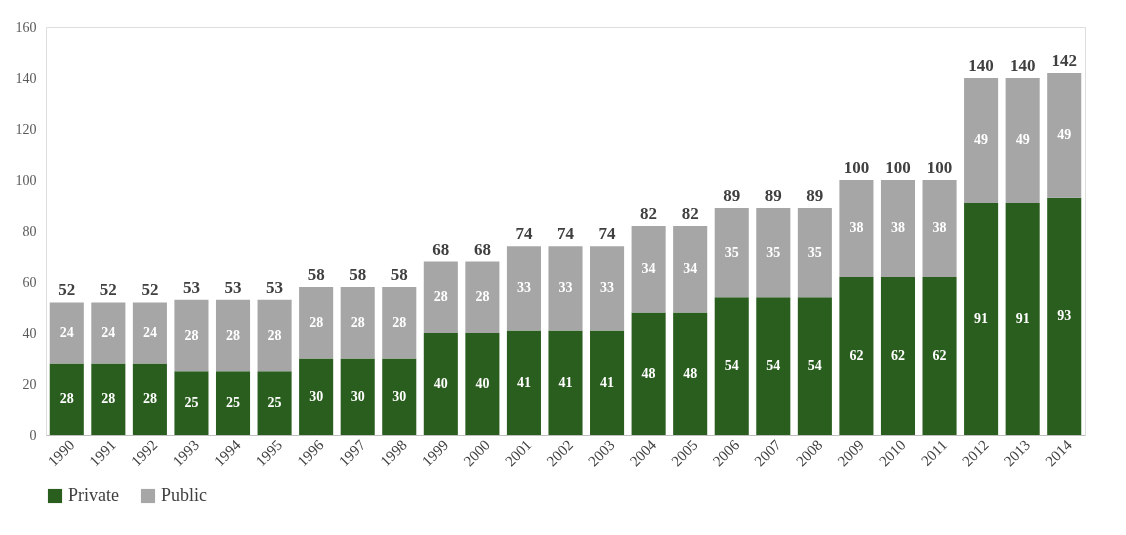 The image size is (1126, 535). Describe the element at coordinates (29, 333) in the screenshot. I see `y-tick-label: 40` at that location.